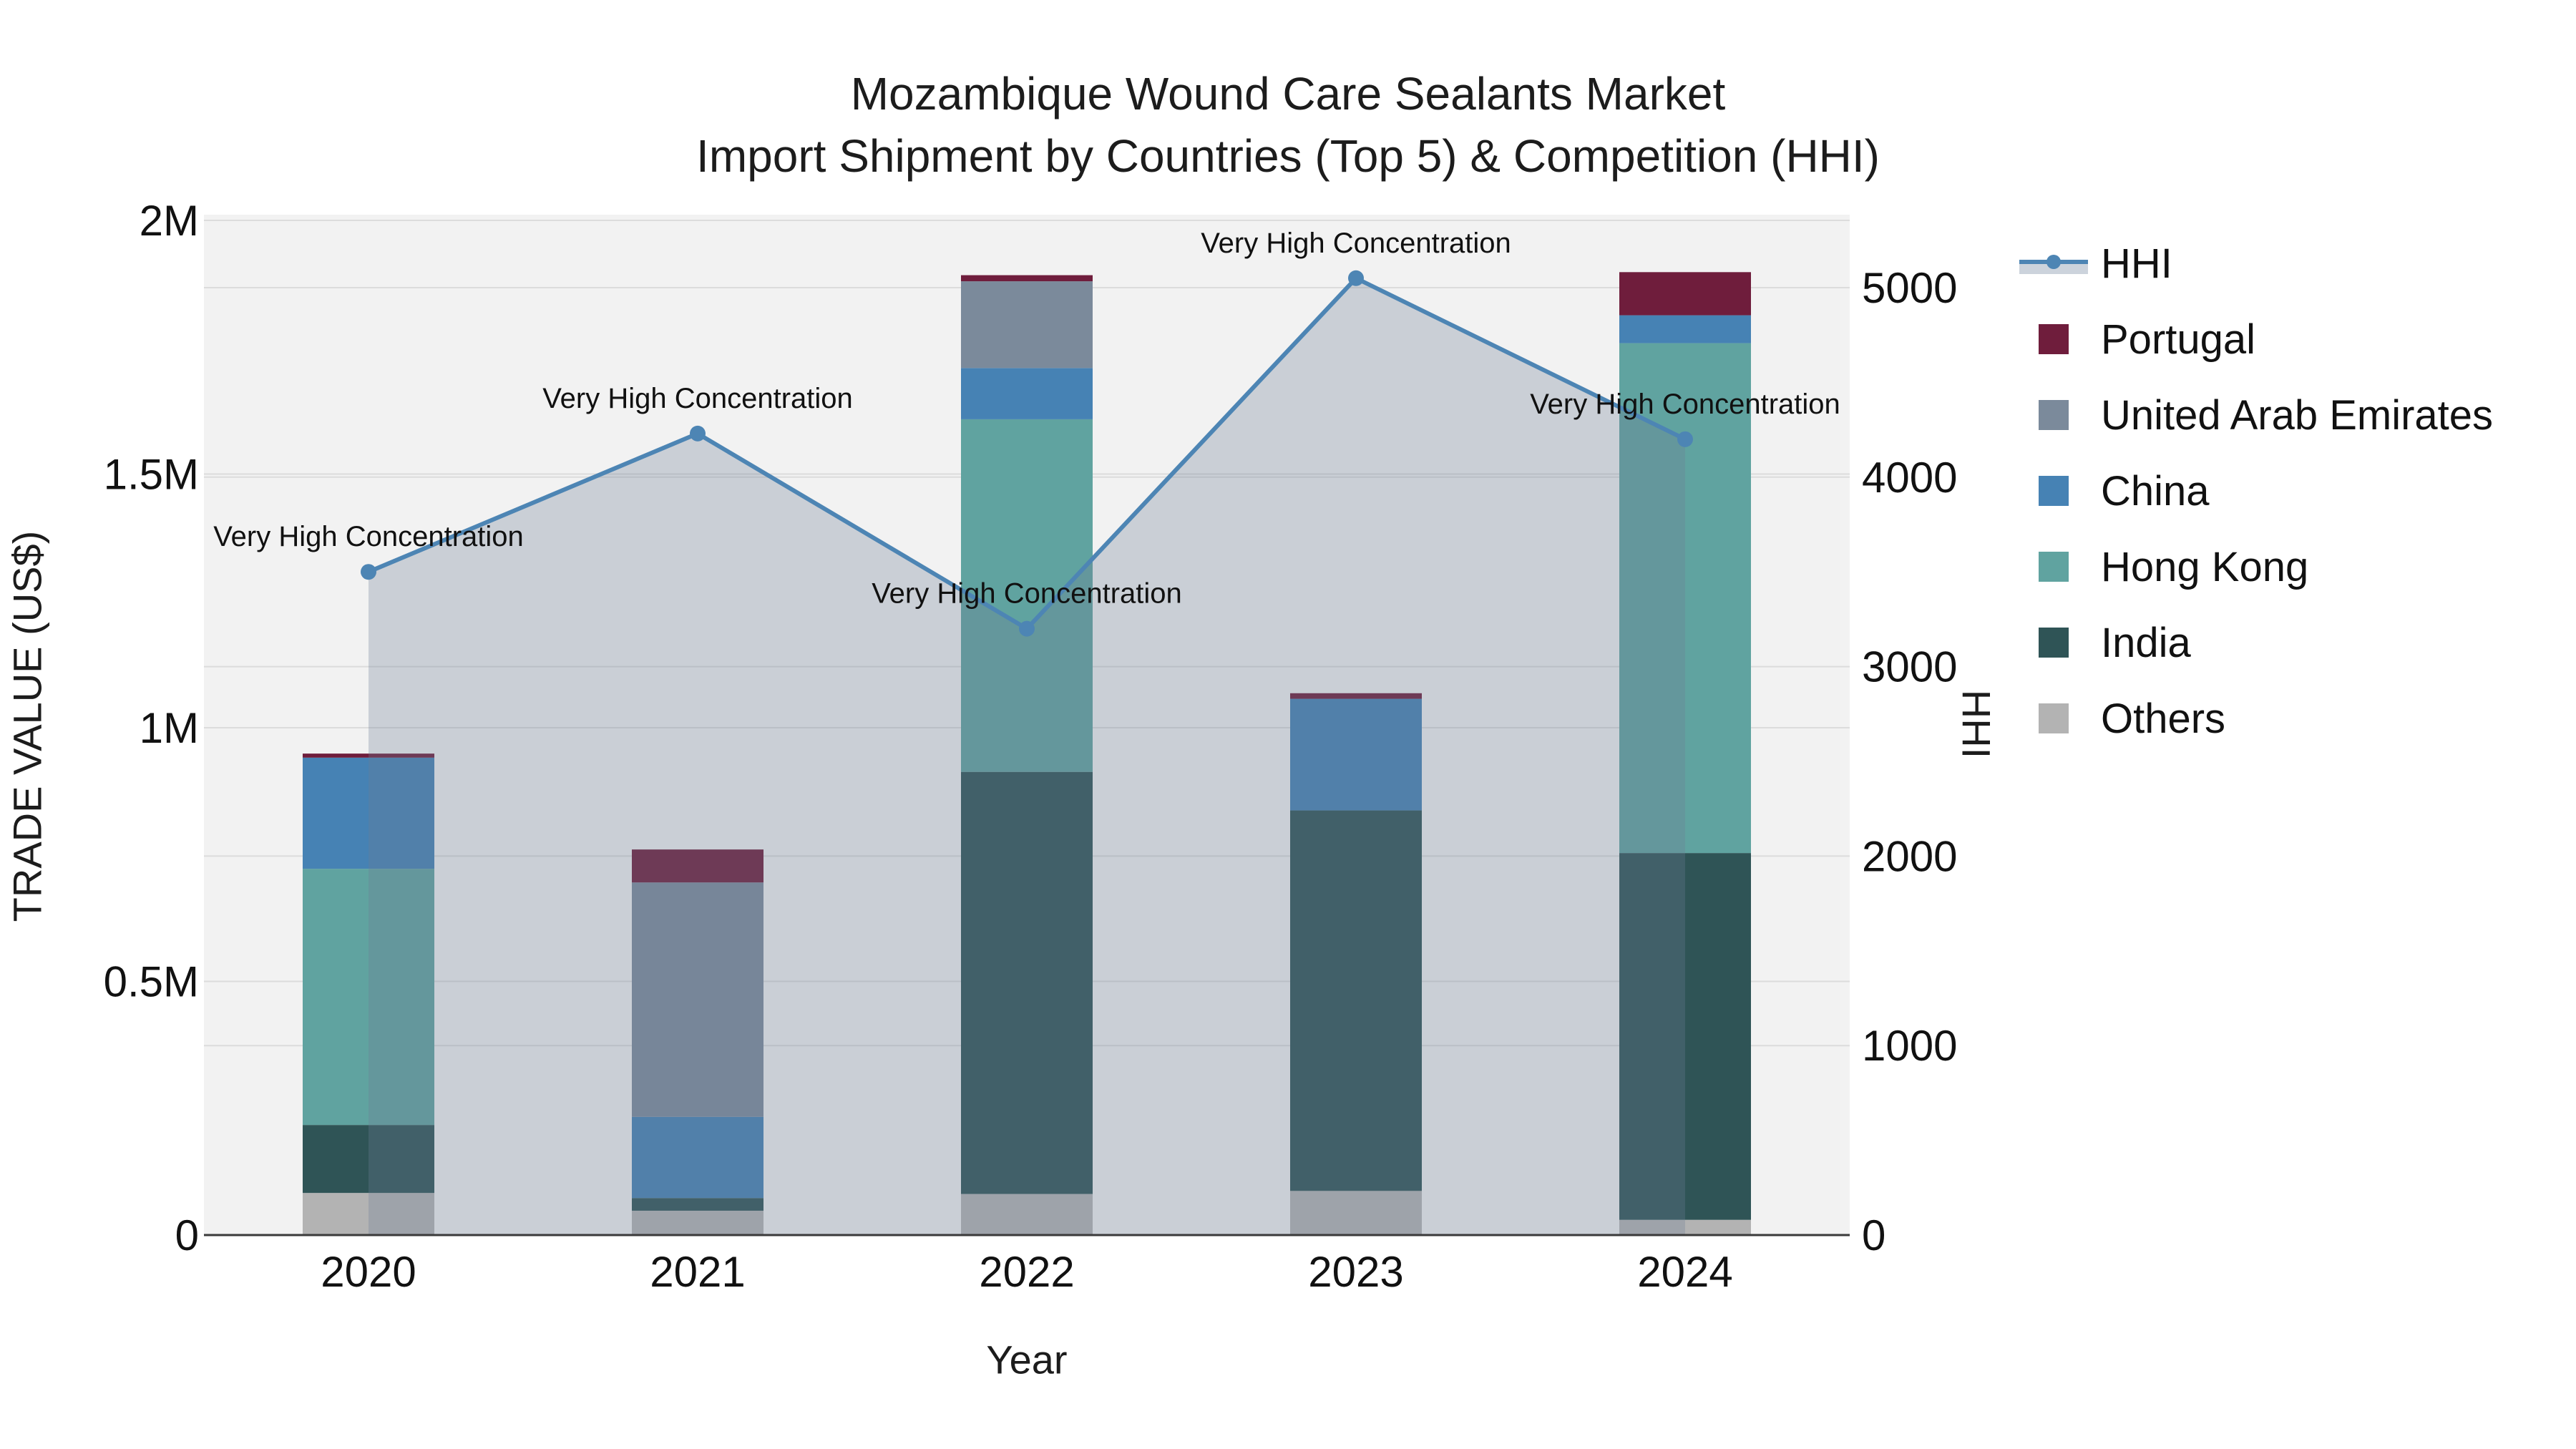 Image resolution: width=2576 pixels, height=1449 pixels. What do you see at coordinates (1355, 1272) in the screenshot?
I see `x-tick-2023: 2023` at bounding box center [1355, 1272].